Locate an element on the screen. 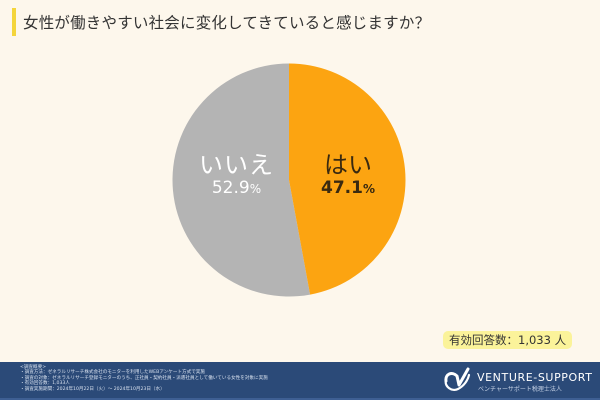 The height and width of the screenshot is (400, 600). chart-title-bar: 女性が働きやすい社会に変化してきていると感じますか？ is located at coordinates (221, 22).